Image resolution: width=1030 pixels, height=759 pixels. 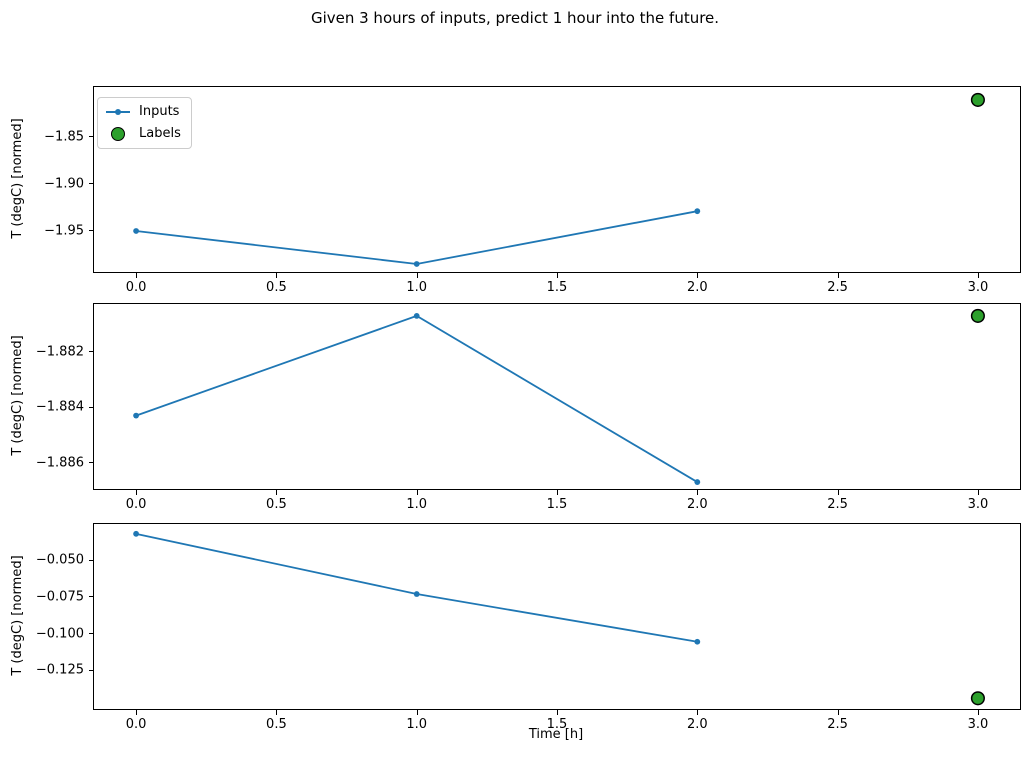 I want to click on y-tick-label: −1.90, so click(x=64, y=184).